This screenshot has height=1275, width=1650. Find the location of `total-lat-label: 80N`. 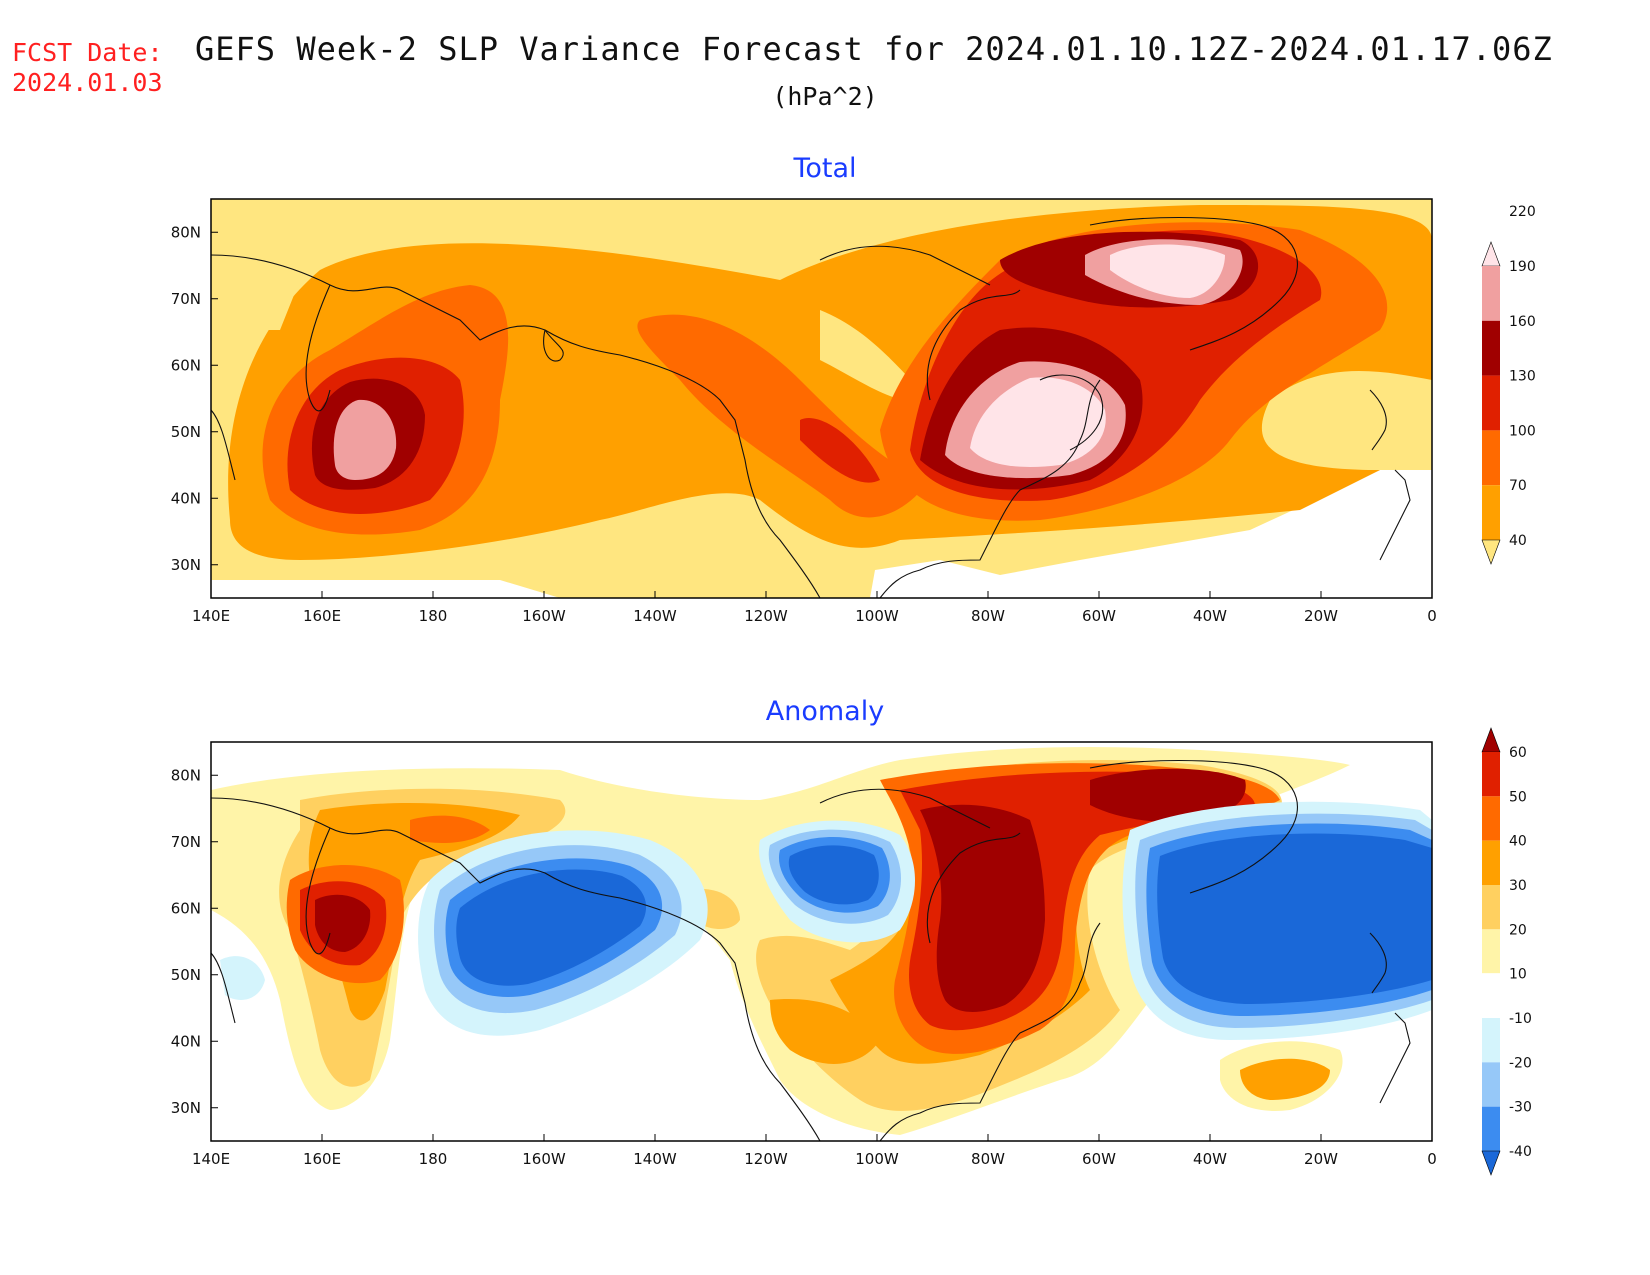

total-lat-label: 80N is located at coordinates (186, 232).